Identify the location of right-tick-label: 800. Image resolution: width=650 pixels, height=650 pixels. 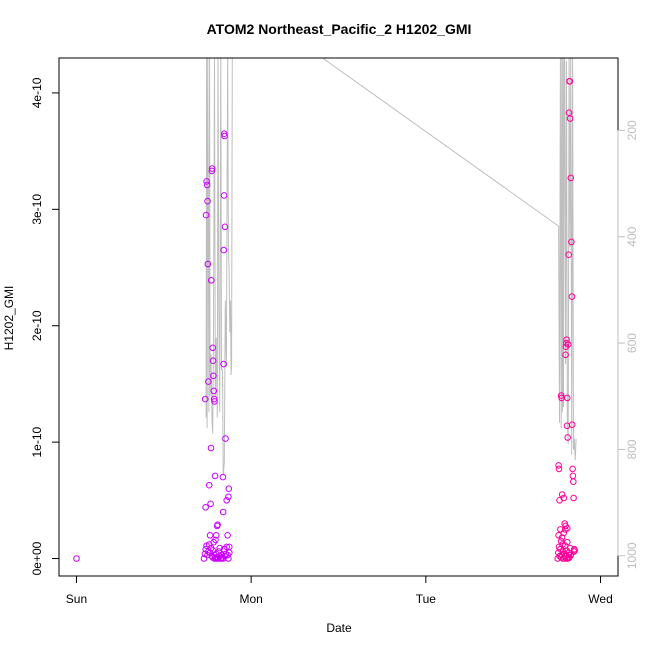
(632, 449).